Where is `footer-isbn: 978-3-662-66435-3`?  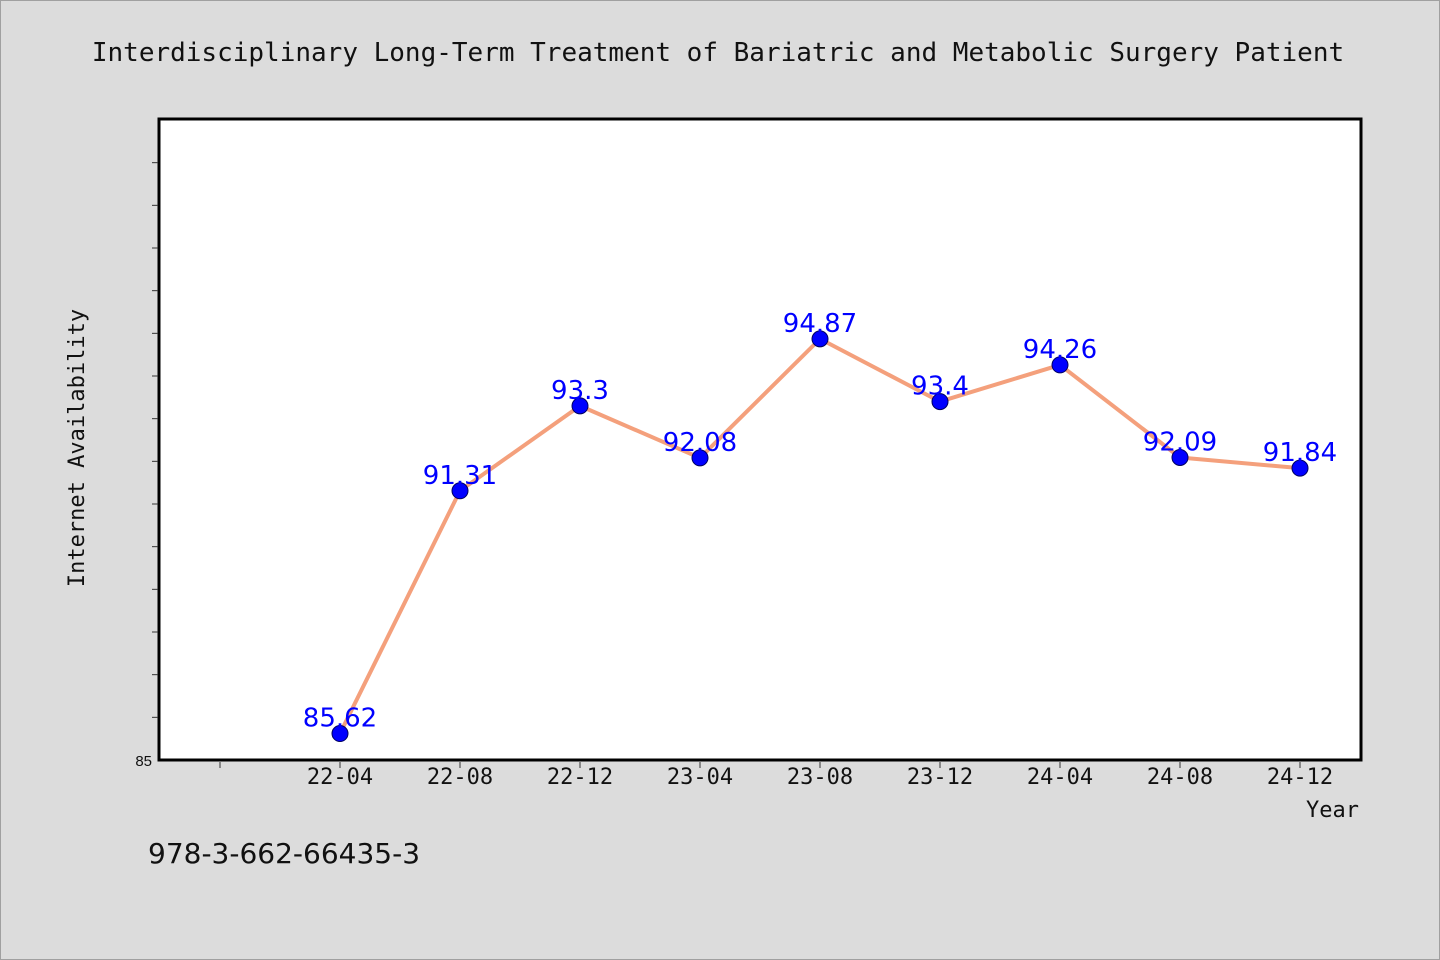 footer-isbn: 978-3-662-66435-3 is located at coordinates (284, 853).